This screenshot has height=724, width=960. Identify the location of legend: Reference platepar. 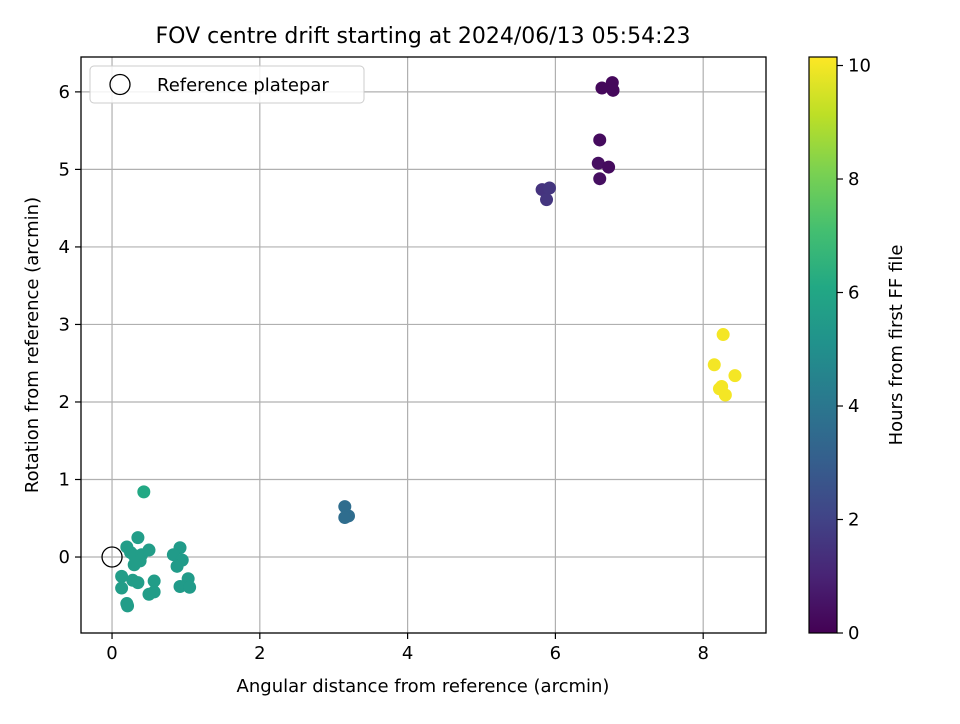
(227, 84).